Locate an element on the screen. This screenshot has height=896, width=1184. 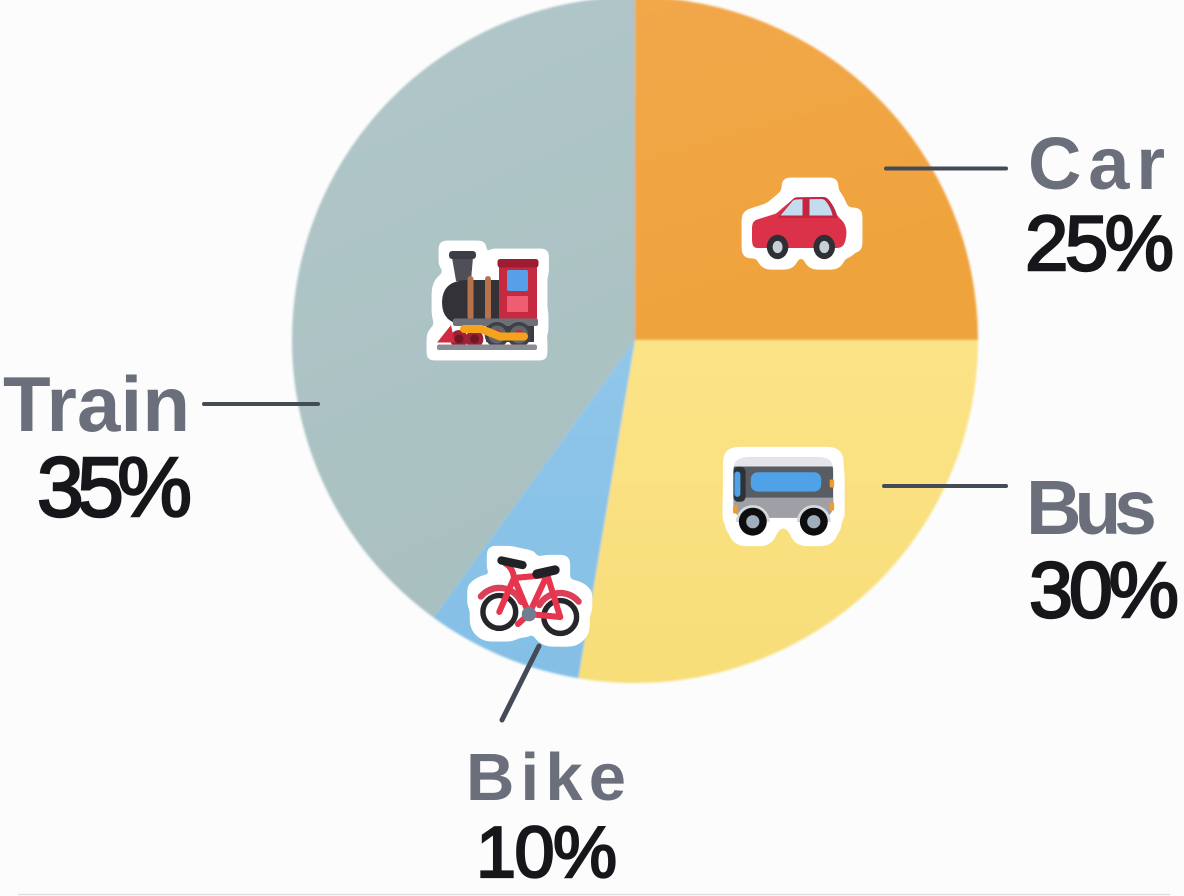
svg-text: 35% is located at coordinates (114, 487).